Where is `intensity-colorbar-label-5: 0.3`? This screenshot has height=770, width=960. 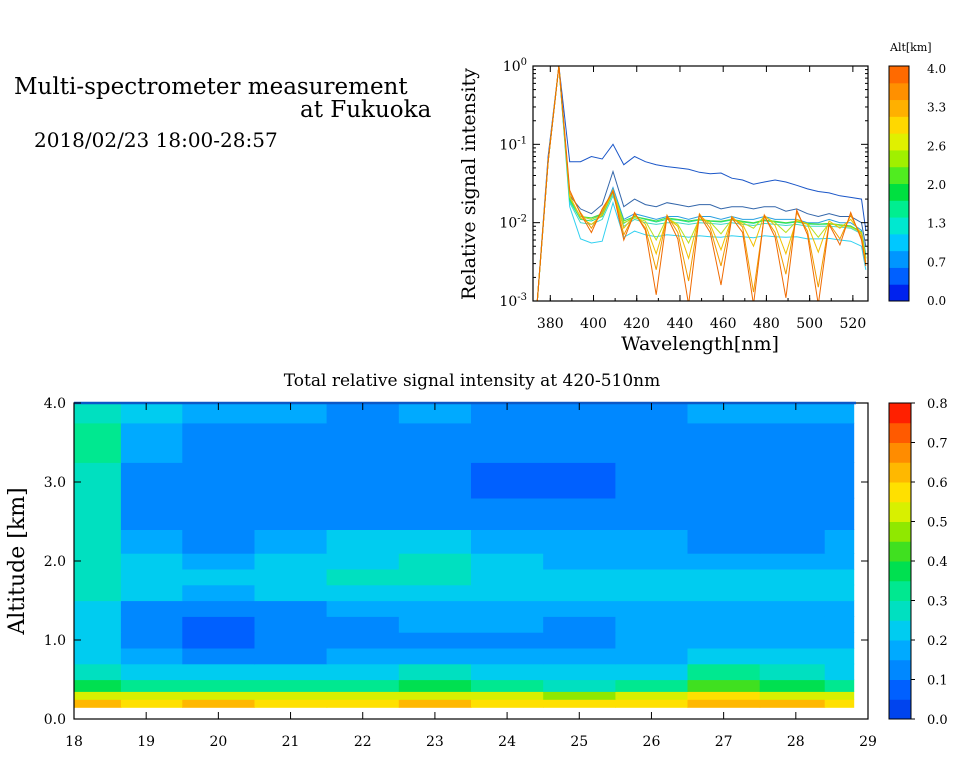 intensity-colorbar-label-5: 0.3 is located at coordinates (937, 602).